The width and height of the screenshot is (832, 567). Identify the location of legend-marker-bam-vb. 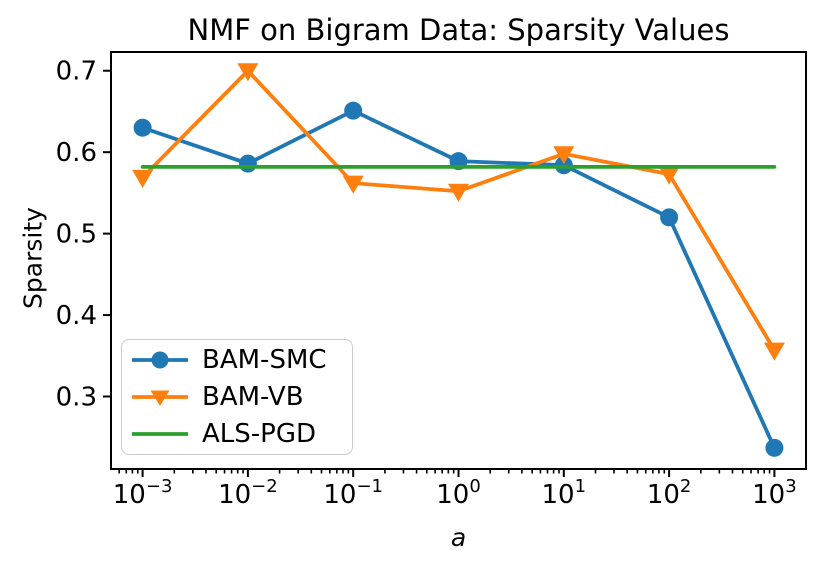
(160, 398).